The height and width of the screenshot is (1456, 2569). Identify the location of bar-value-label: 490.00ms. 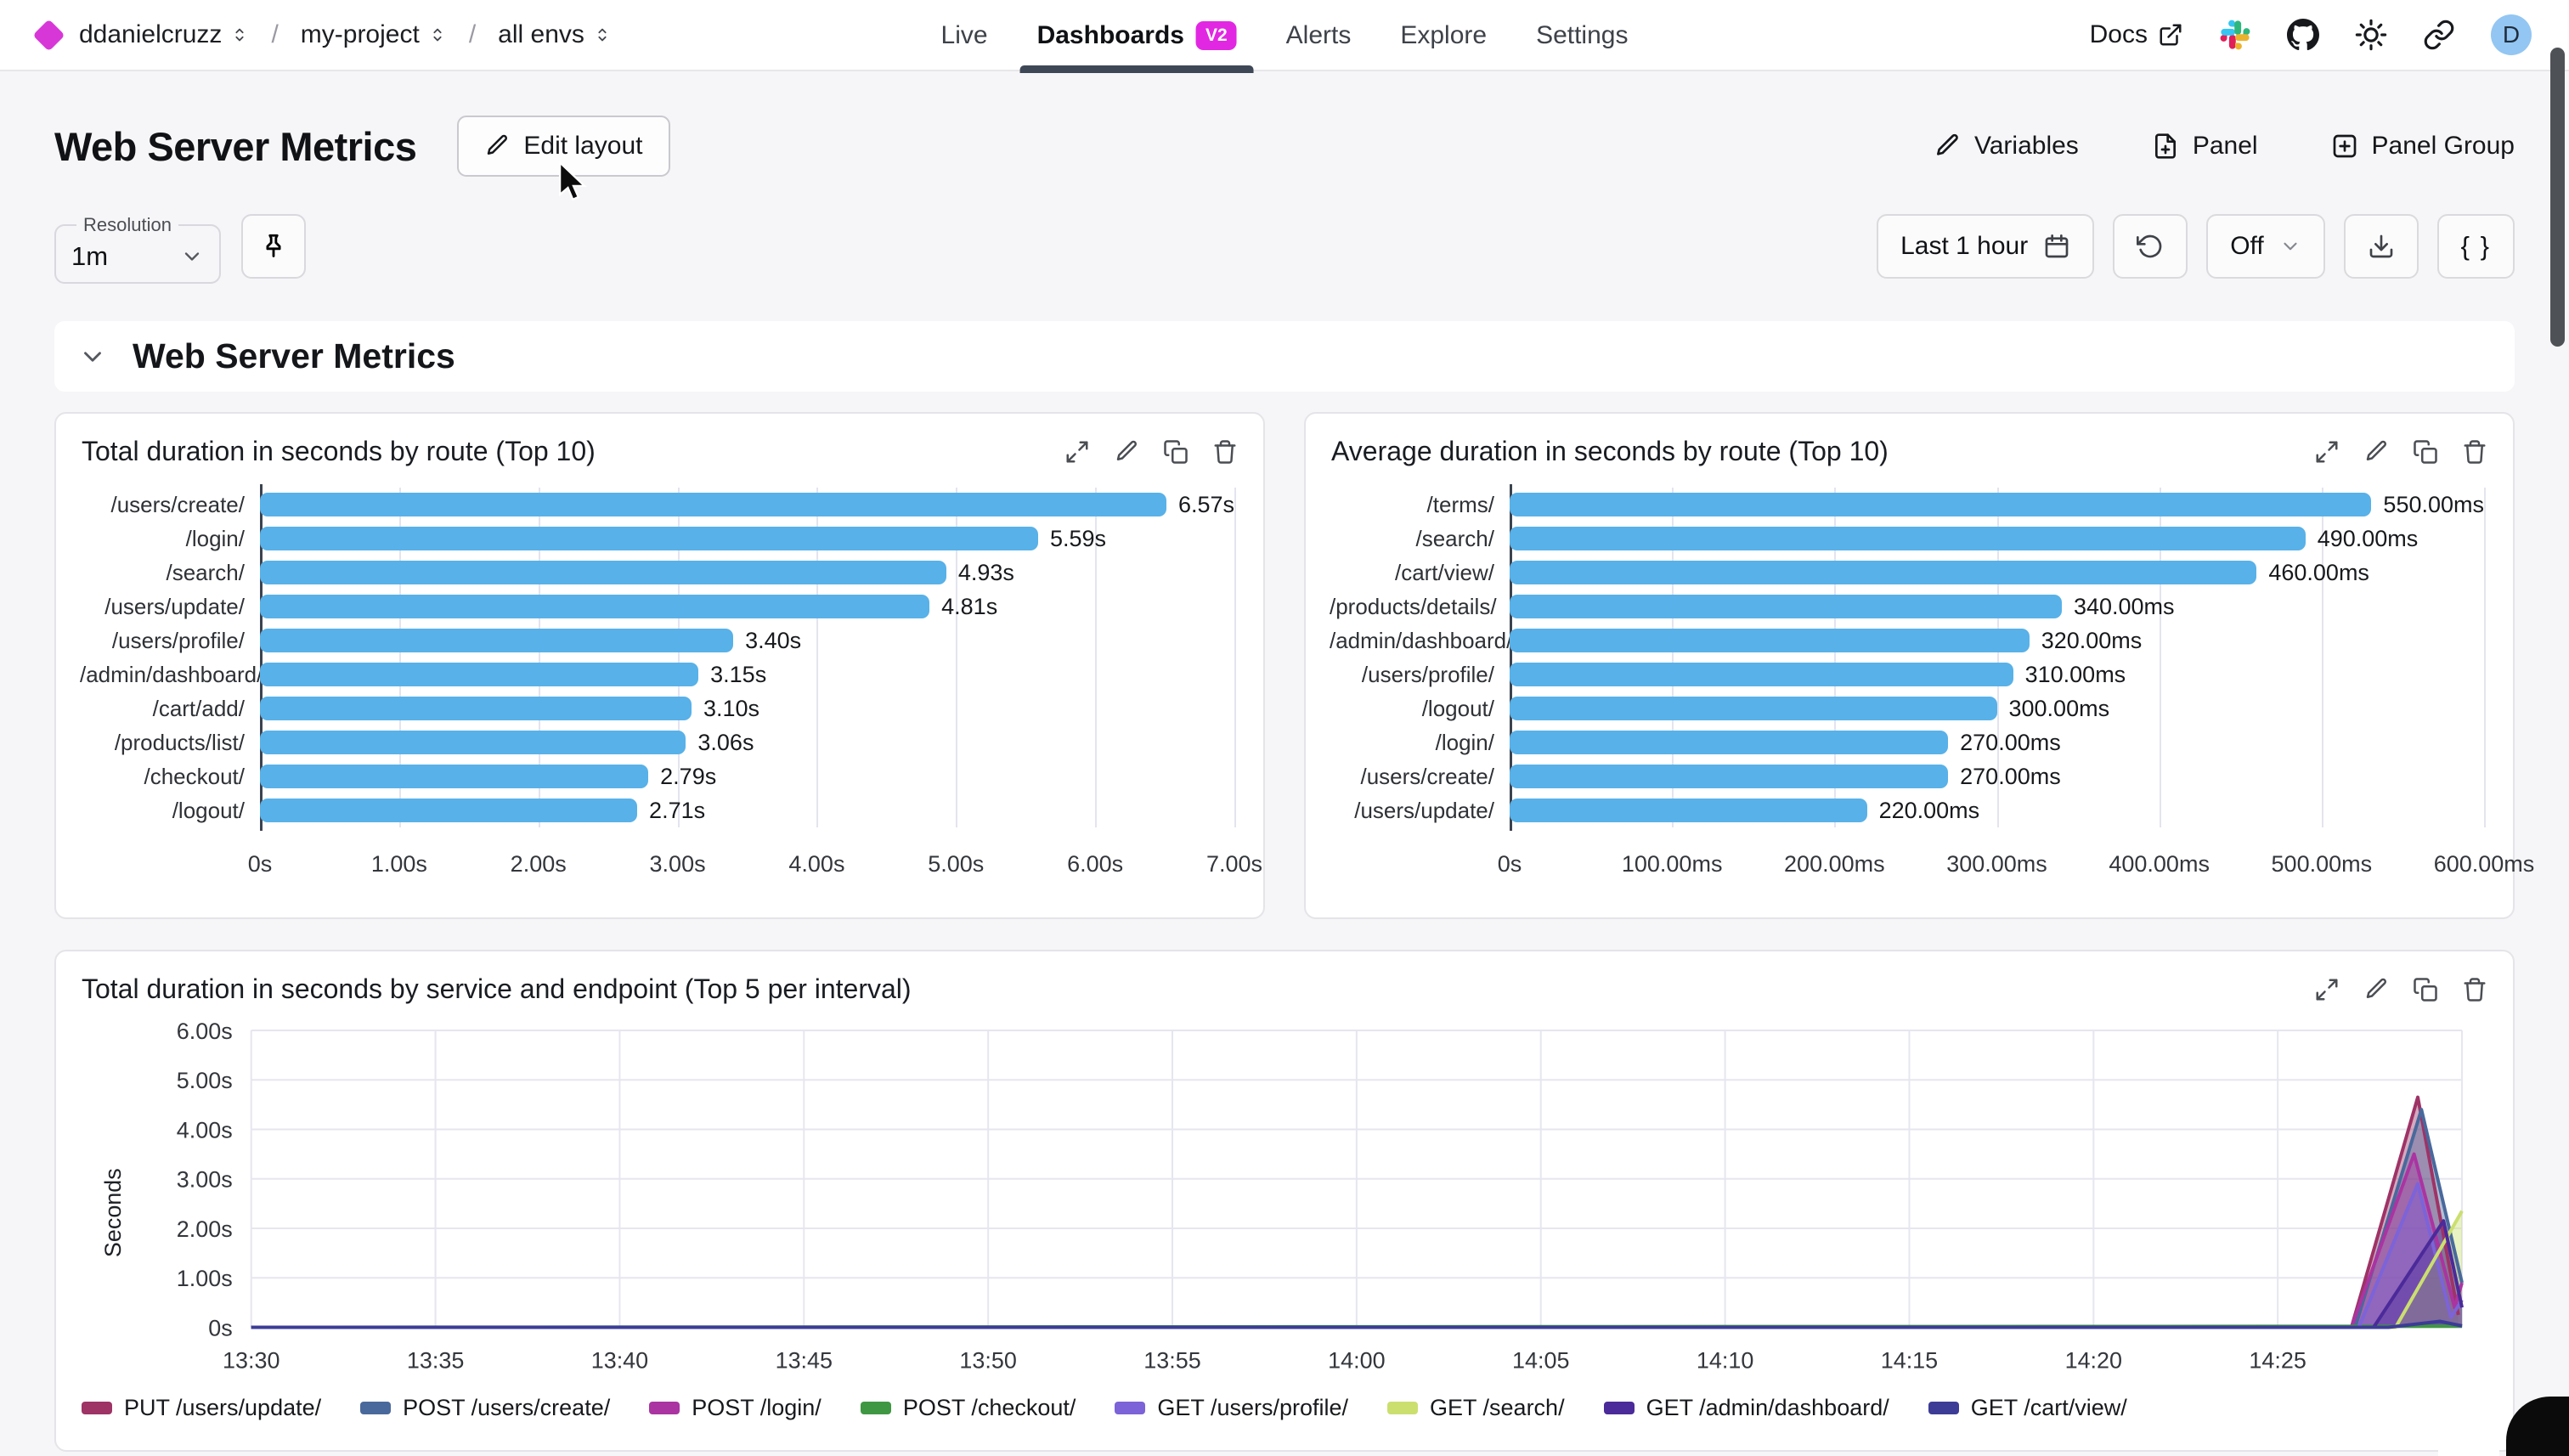
(2368, 538).